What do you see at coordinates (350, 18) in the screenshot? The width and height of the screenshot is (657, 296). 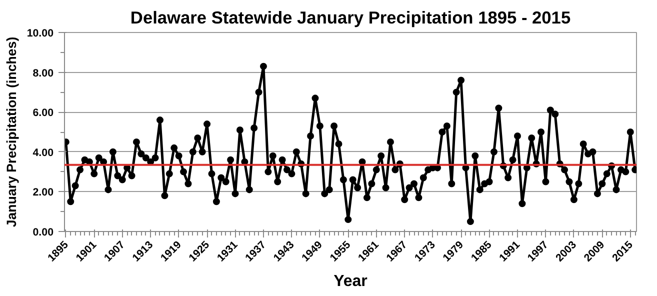 I see `chart-title: Delaware Statewide January Precipitation 1895 - 2015` at bounding box center [350, 18].